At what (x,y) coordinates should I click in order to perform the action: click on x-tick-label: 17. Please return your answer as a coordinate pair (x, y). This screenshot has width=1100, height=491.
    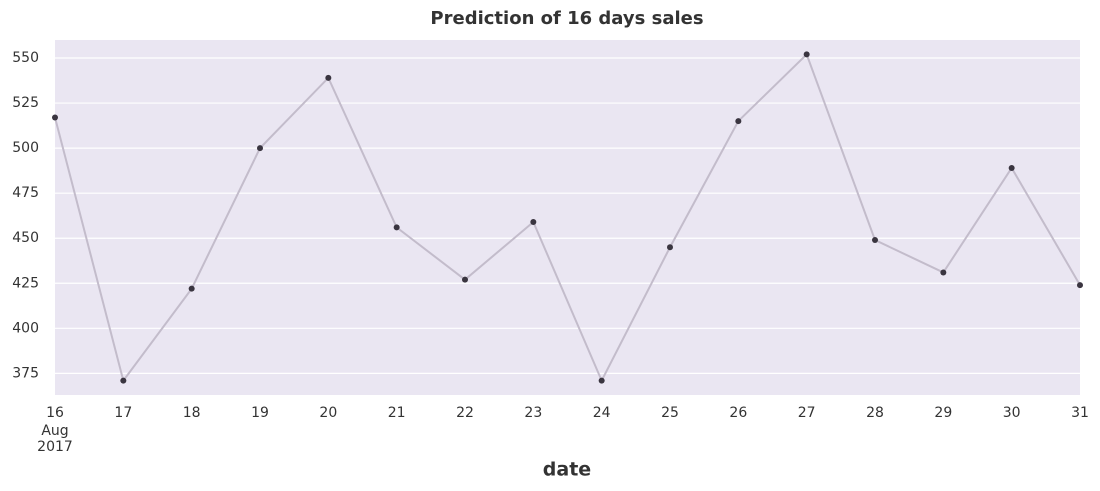
    Looking at the image, I should click on (123, 413).